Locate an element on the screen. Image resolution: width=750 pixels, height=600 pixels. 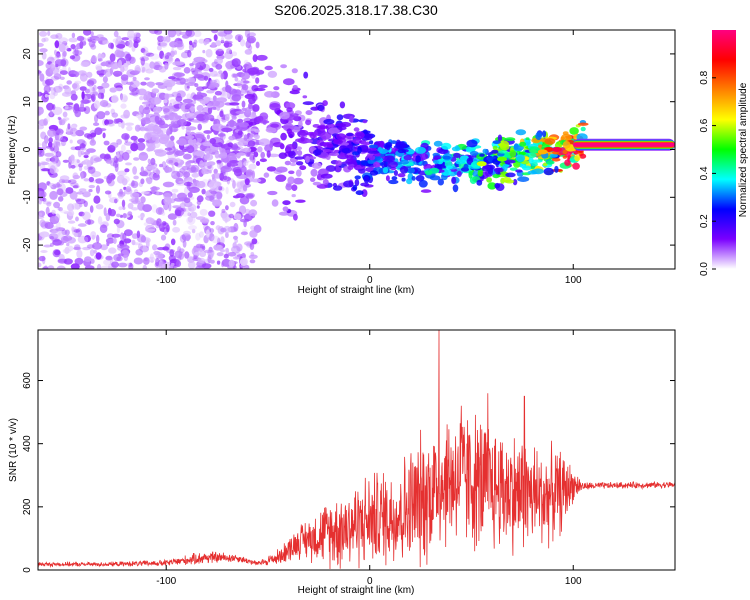
heatmap-hotspot is located at coordinates (502, 159).